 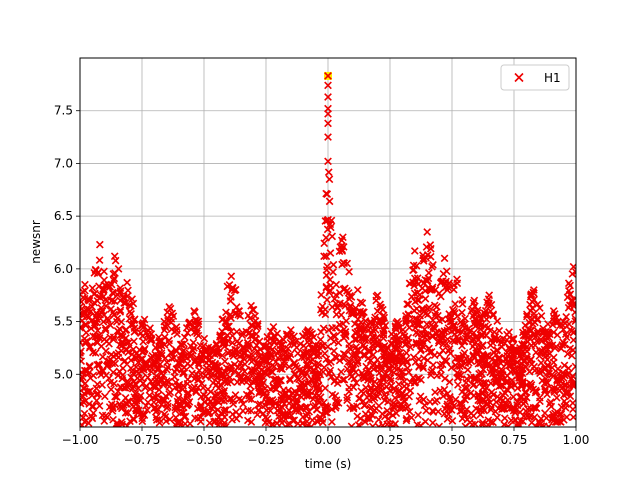 I want to click on y-axis-ticks: 5.0 5.5 6.0 6.5 7.0 7.5, so click(x=67, y=242).